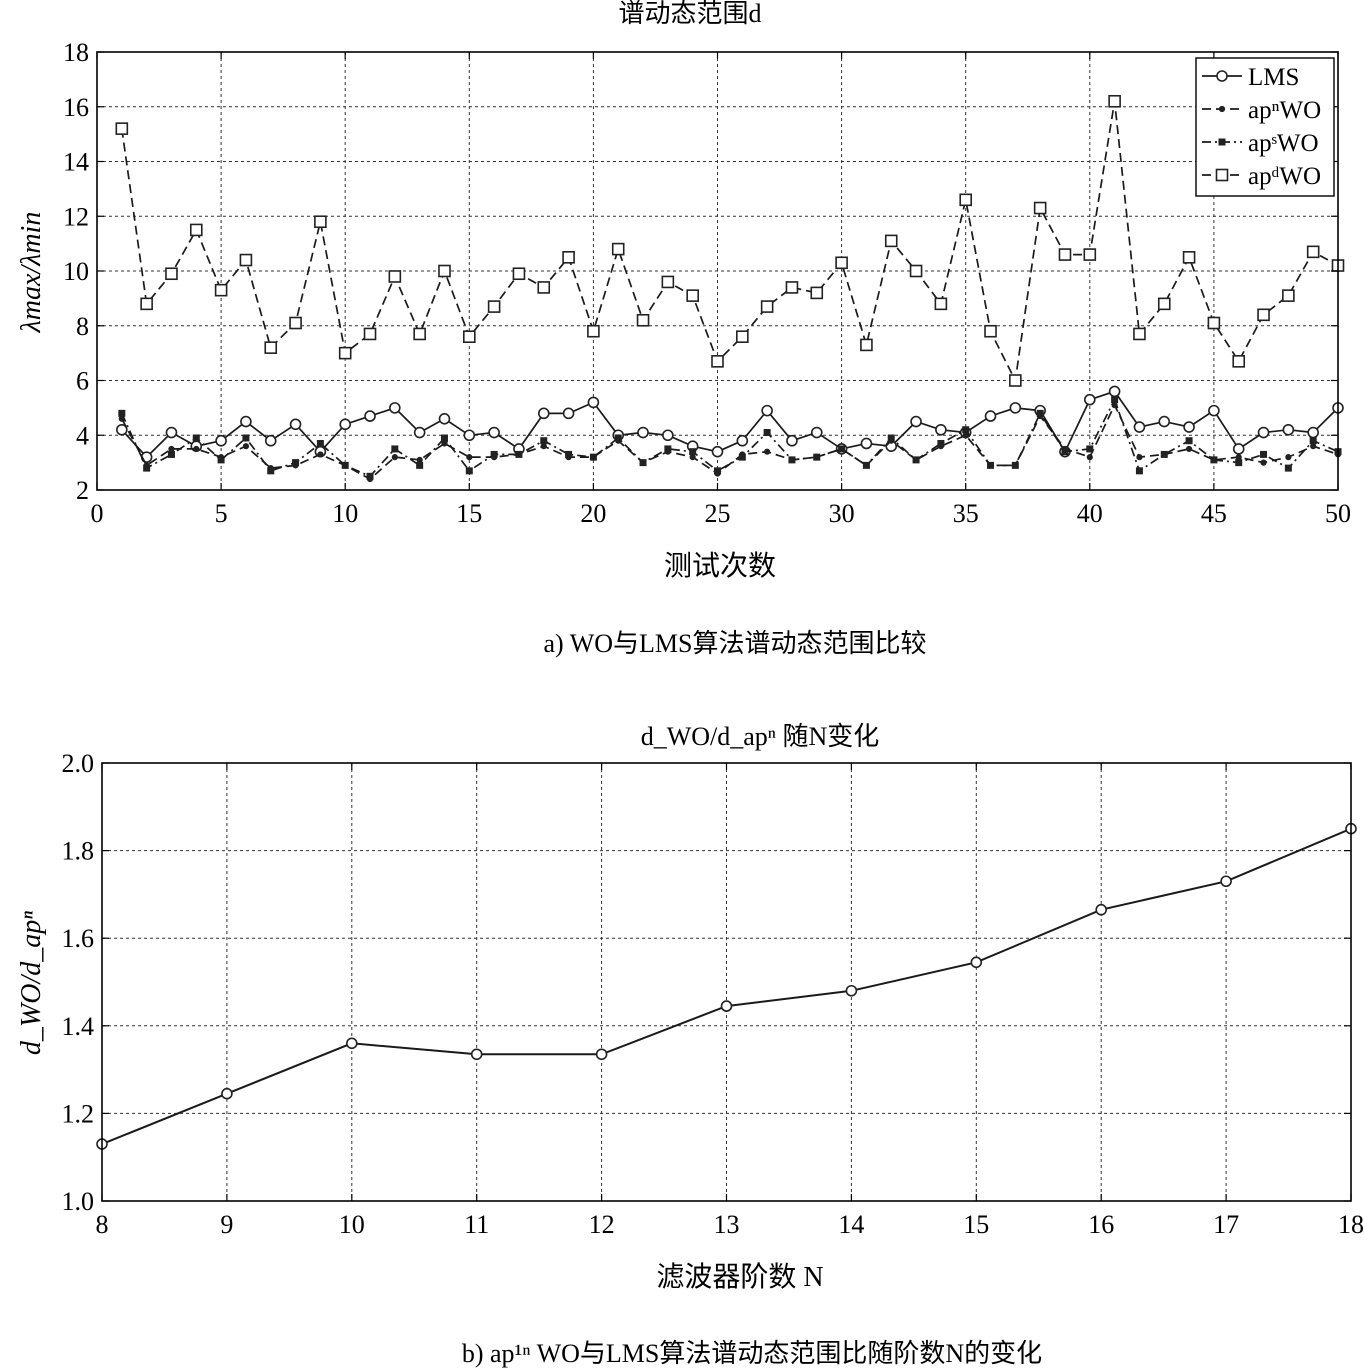 This screenshot has height=1369, width=1364. I want to click on series-apˢWO, so click(730, 438).